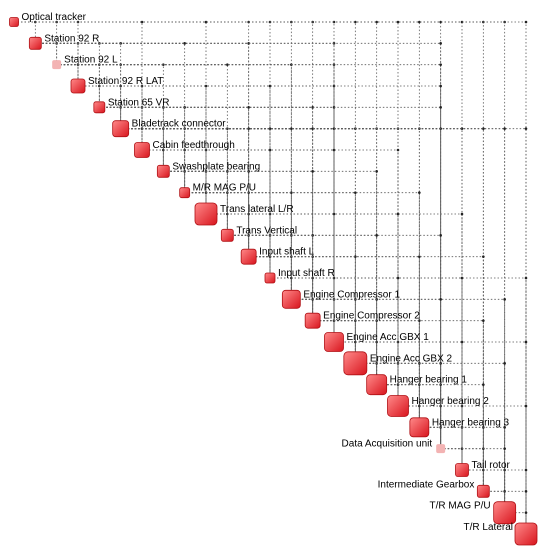 Image resolution: width=548 pixels, height=559 pixels. What do you see at coordinates (388, 337) in the screenshot?
I see `node-label: Engine Acc GBX 1` at bounding box center [388, 337].